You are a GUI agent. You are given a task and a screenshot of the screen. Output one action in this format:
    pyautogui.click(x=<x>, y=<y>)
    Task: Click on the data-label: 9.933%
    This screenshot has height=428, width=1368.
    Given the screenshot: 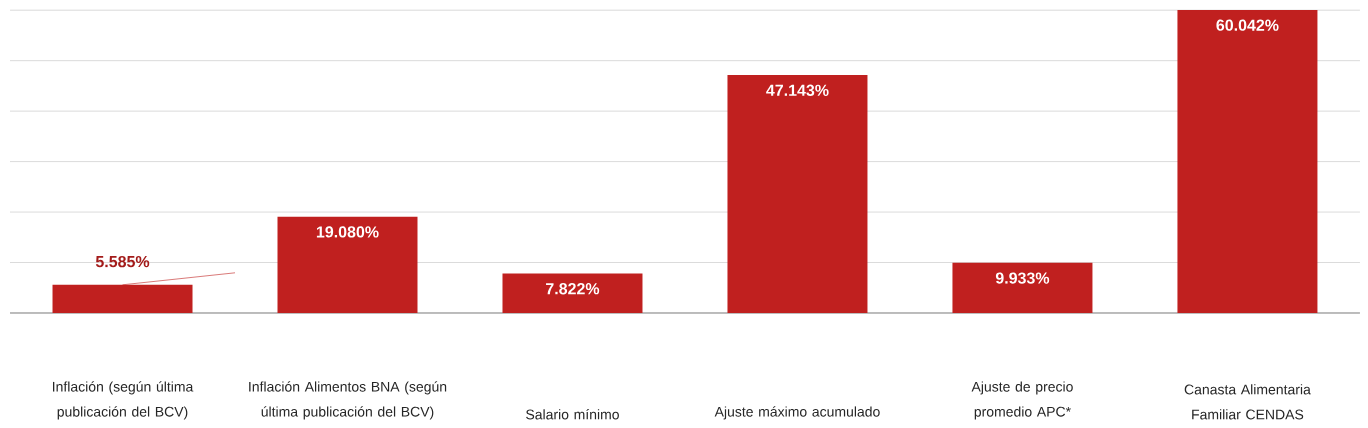 What is the action you would take?
    pyautogui.click(x=1022, y=278)
    